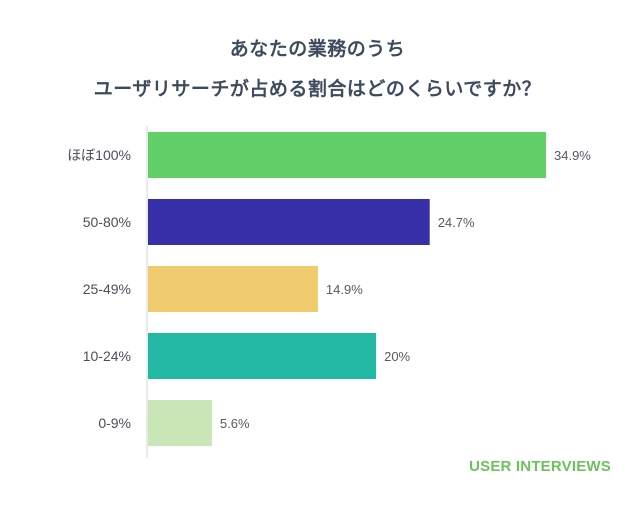  I want to click on category-label-3: 10-24%, so click(107, 356).